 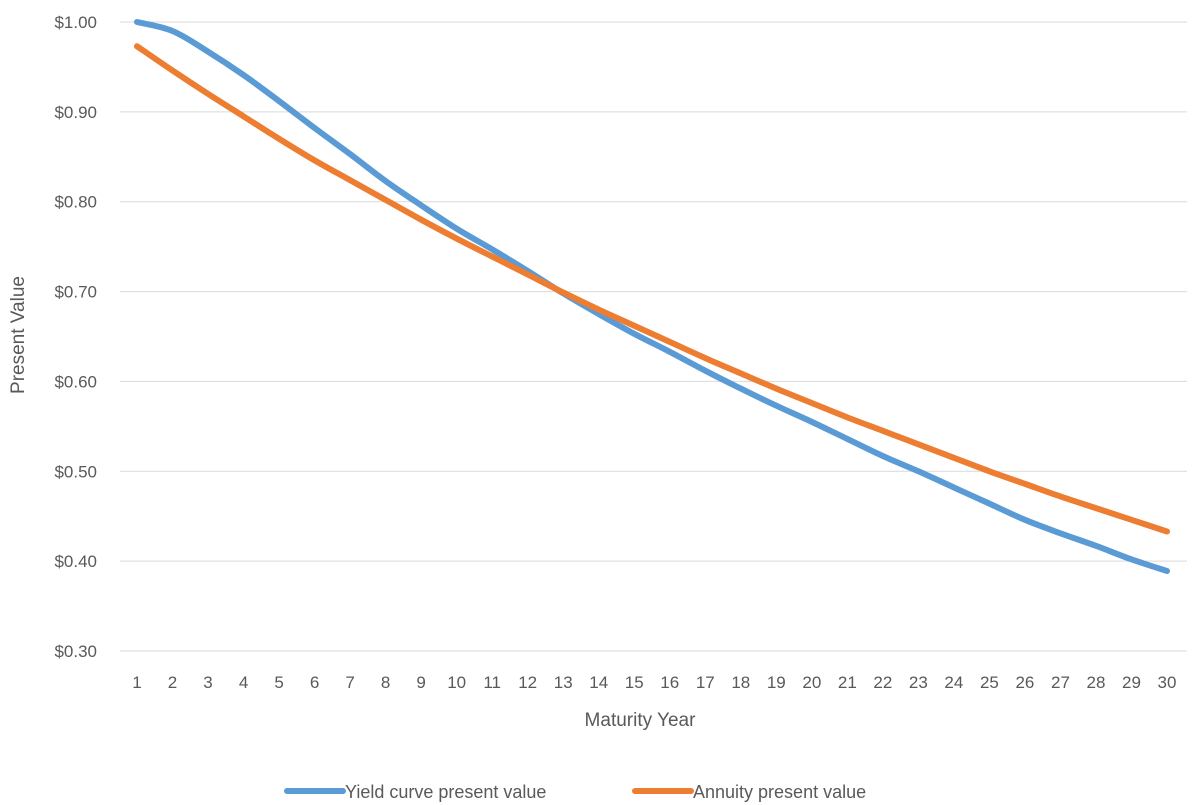 I want to click on x-tick-label: 2, so click(x=172, y=682).